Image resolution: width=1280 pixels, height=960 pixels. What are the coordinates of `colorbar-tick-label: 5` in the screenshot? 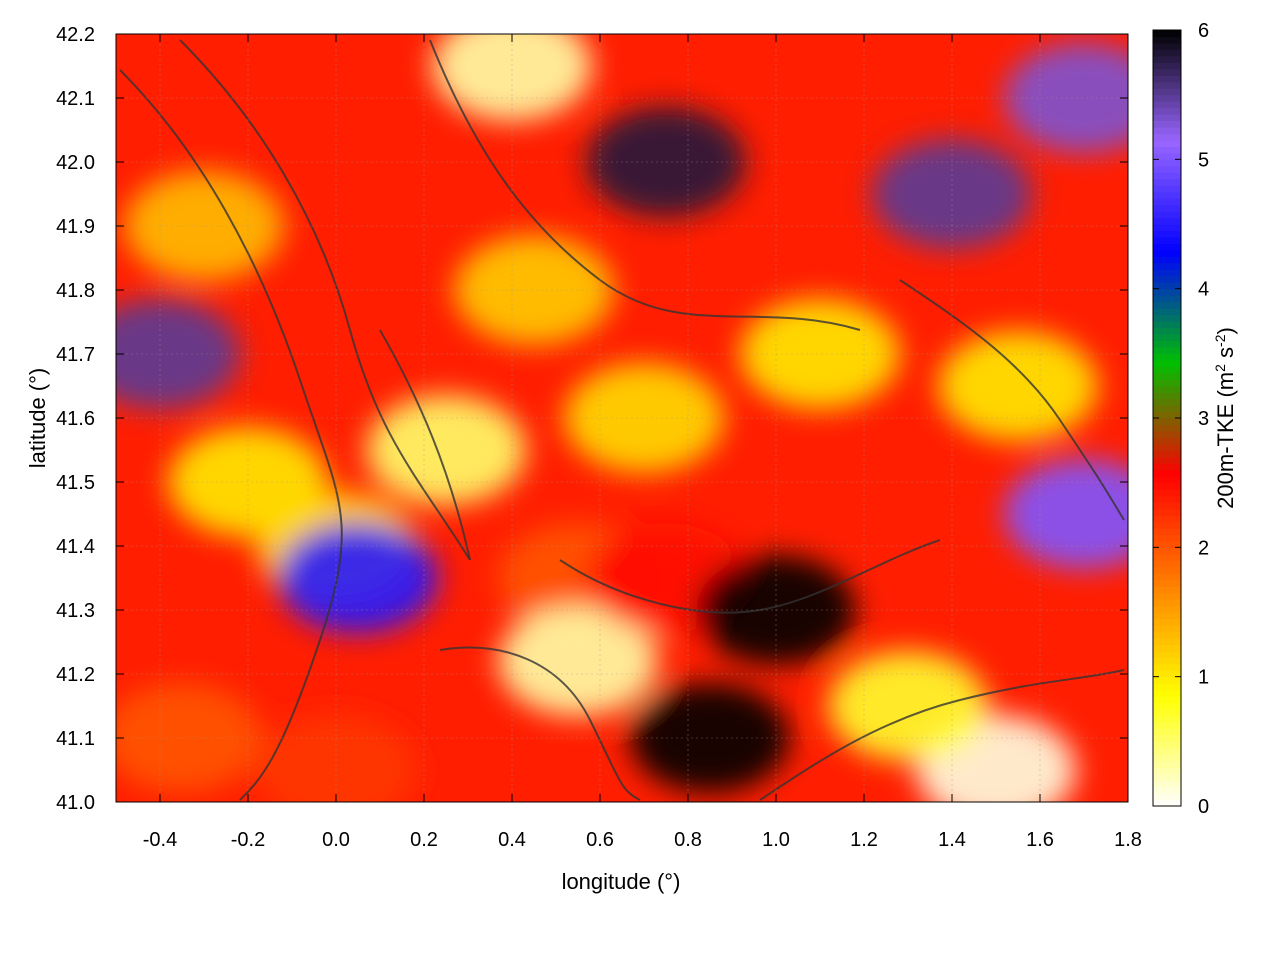 It's located at (1203, 160).